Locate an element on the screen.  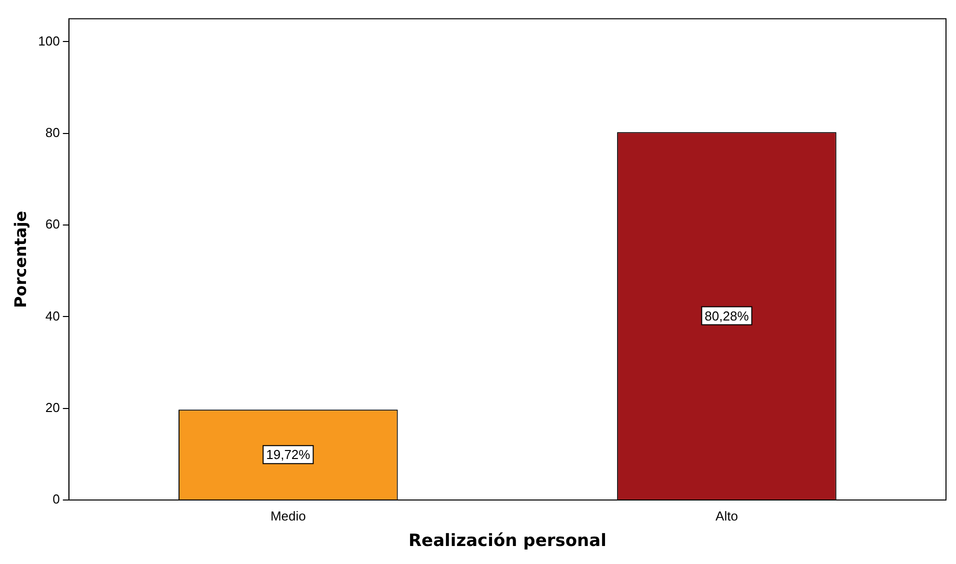
data-label: 80,28% is located at coordinates (727, 316).